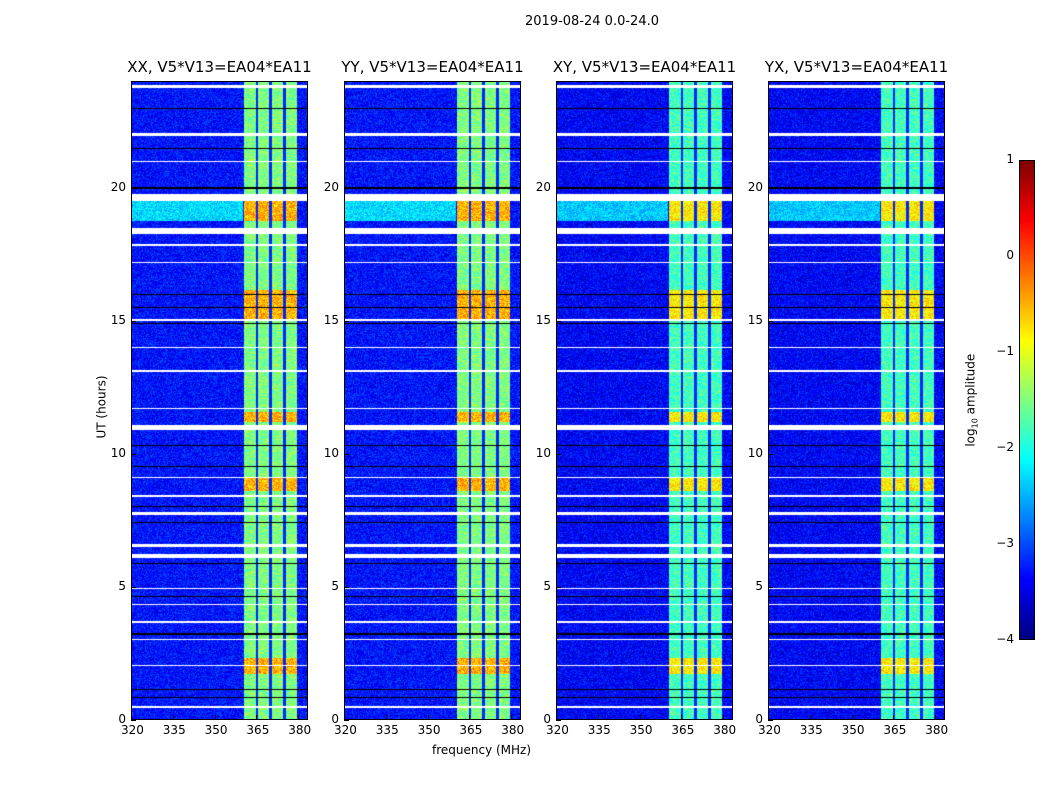  Describe the element at coordinates (1005, 351) in the screenshot. I see `colorbar-tick-label: −1` at that location.